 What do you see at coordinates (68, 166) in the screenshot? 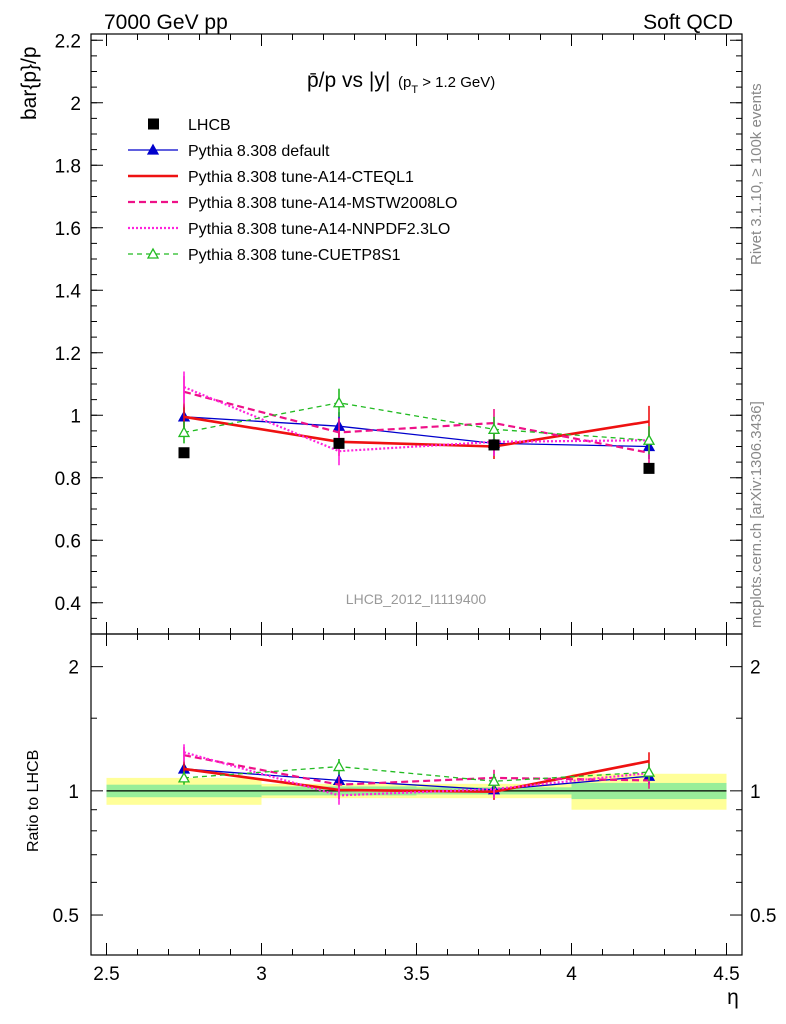
I see `y-tick-label: 1.8` at bounding box center [68, 166].